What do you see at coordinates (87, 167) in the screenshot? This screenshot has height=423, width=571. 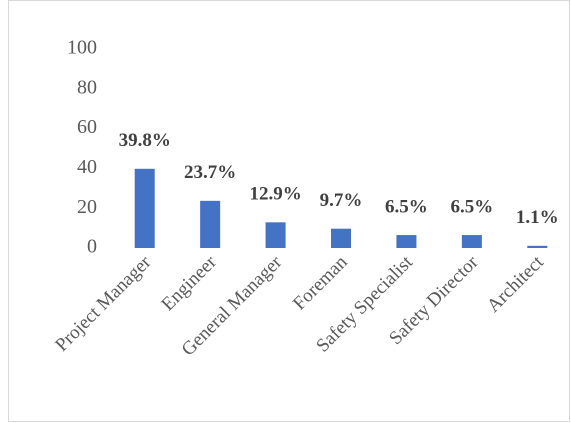 I see `y-tick-label: 40` at bounding box center [87, 167].